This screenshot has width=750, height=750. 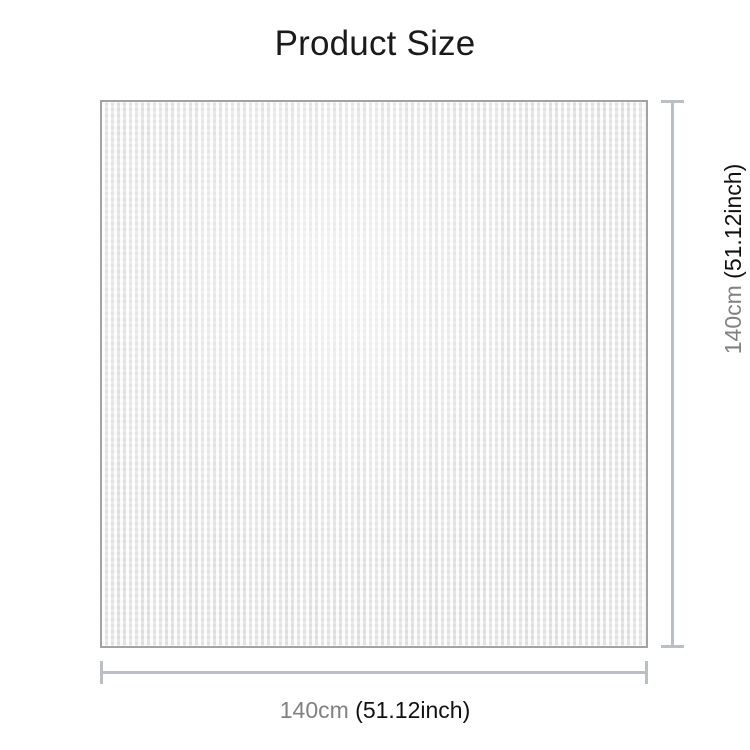 I want to click on width-dimension-label: 140cm (51.12inch), so click(x=375, y=710).